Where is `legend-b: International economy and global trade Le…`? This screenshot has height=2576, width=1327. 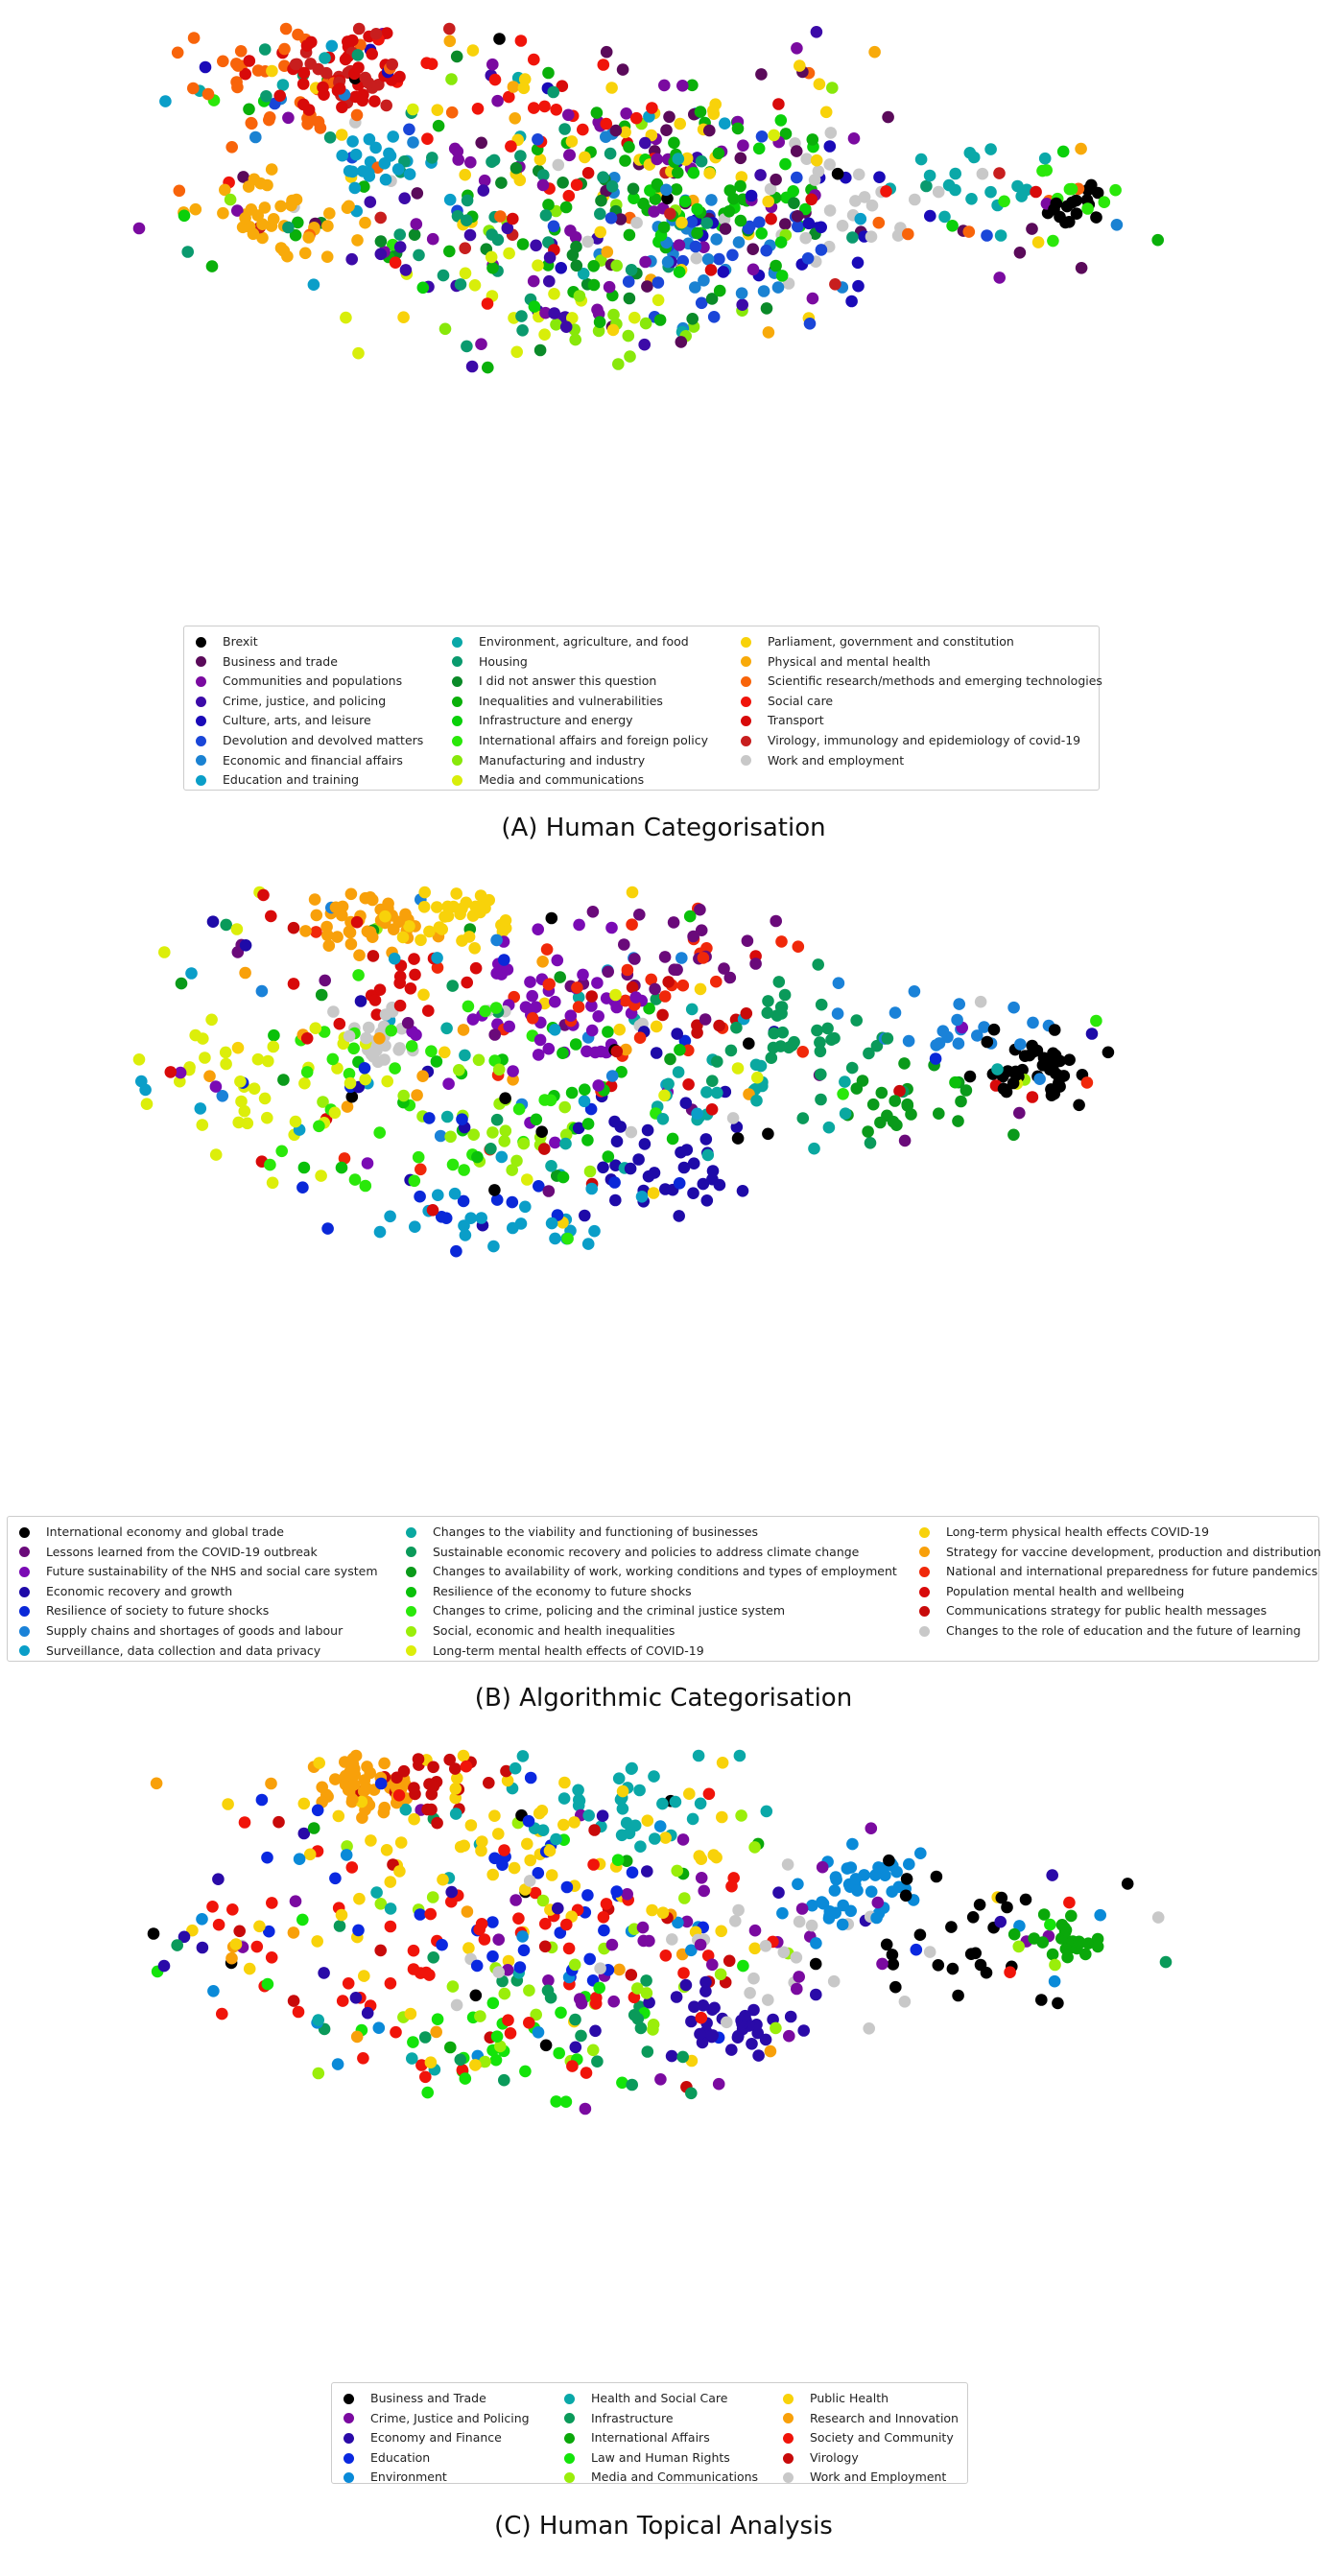
legend-b: International economy and global trade Le… is located at coordinates (664, 1589).